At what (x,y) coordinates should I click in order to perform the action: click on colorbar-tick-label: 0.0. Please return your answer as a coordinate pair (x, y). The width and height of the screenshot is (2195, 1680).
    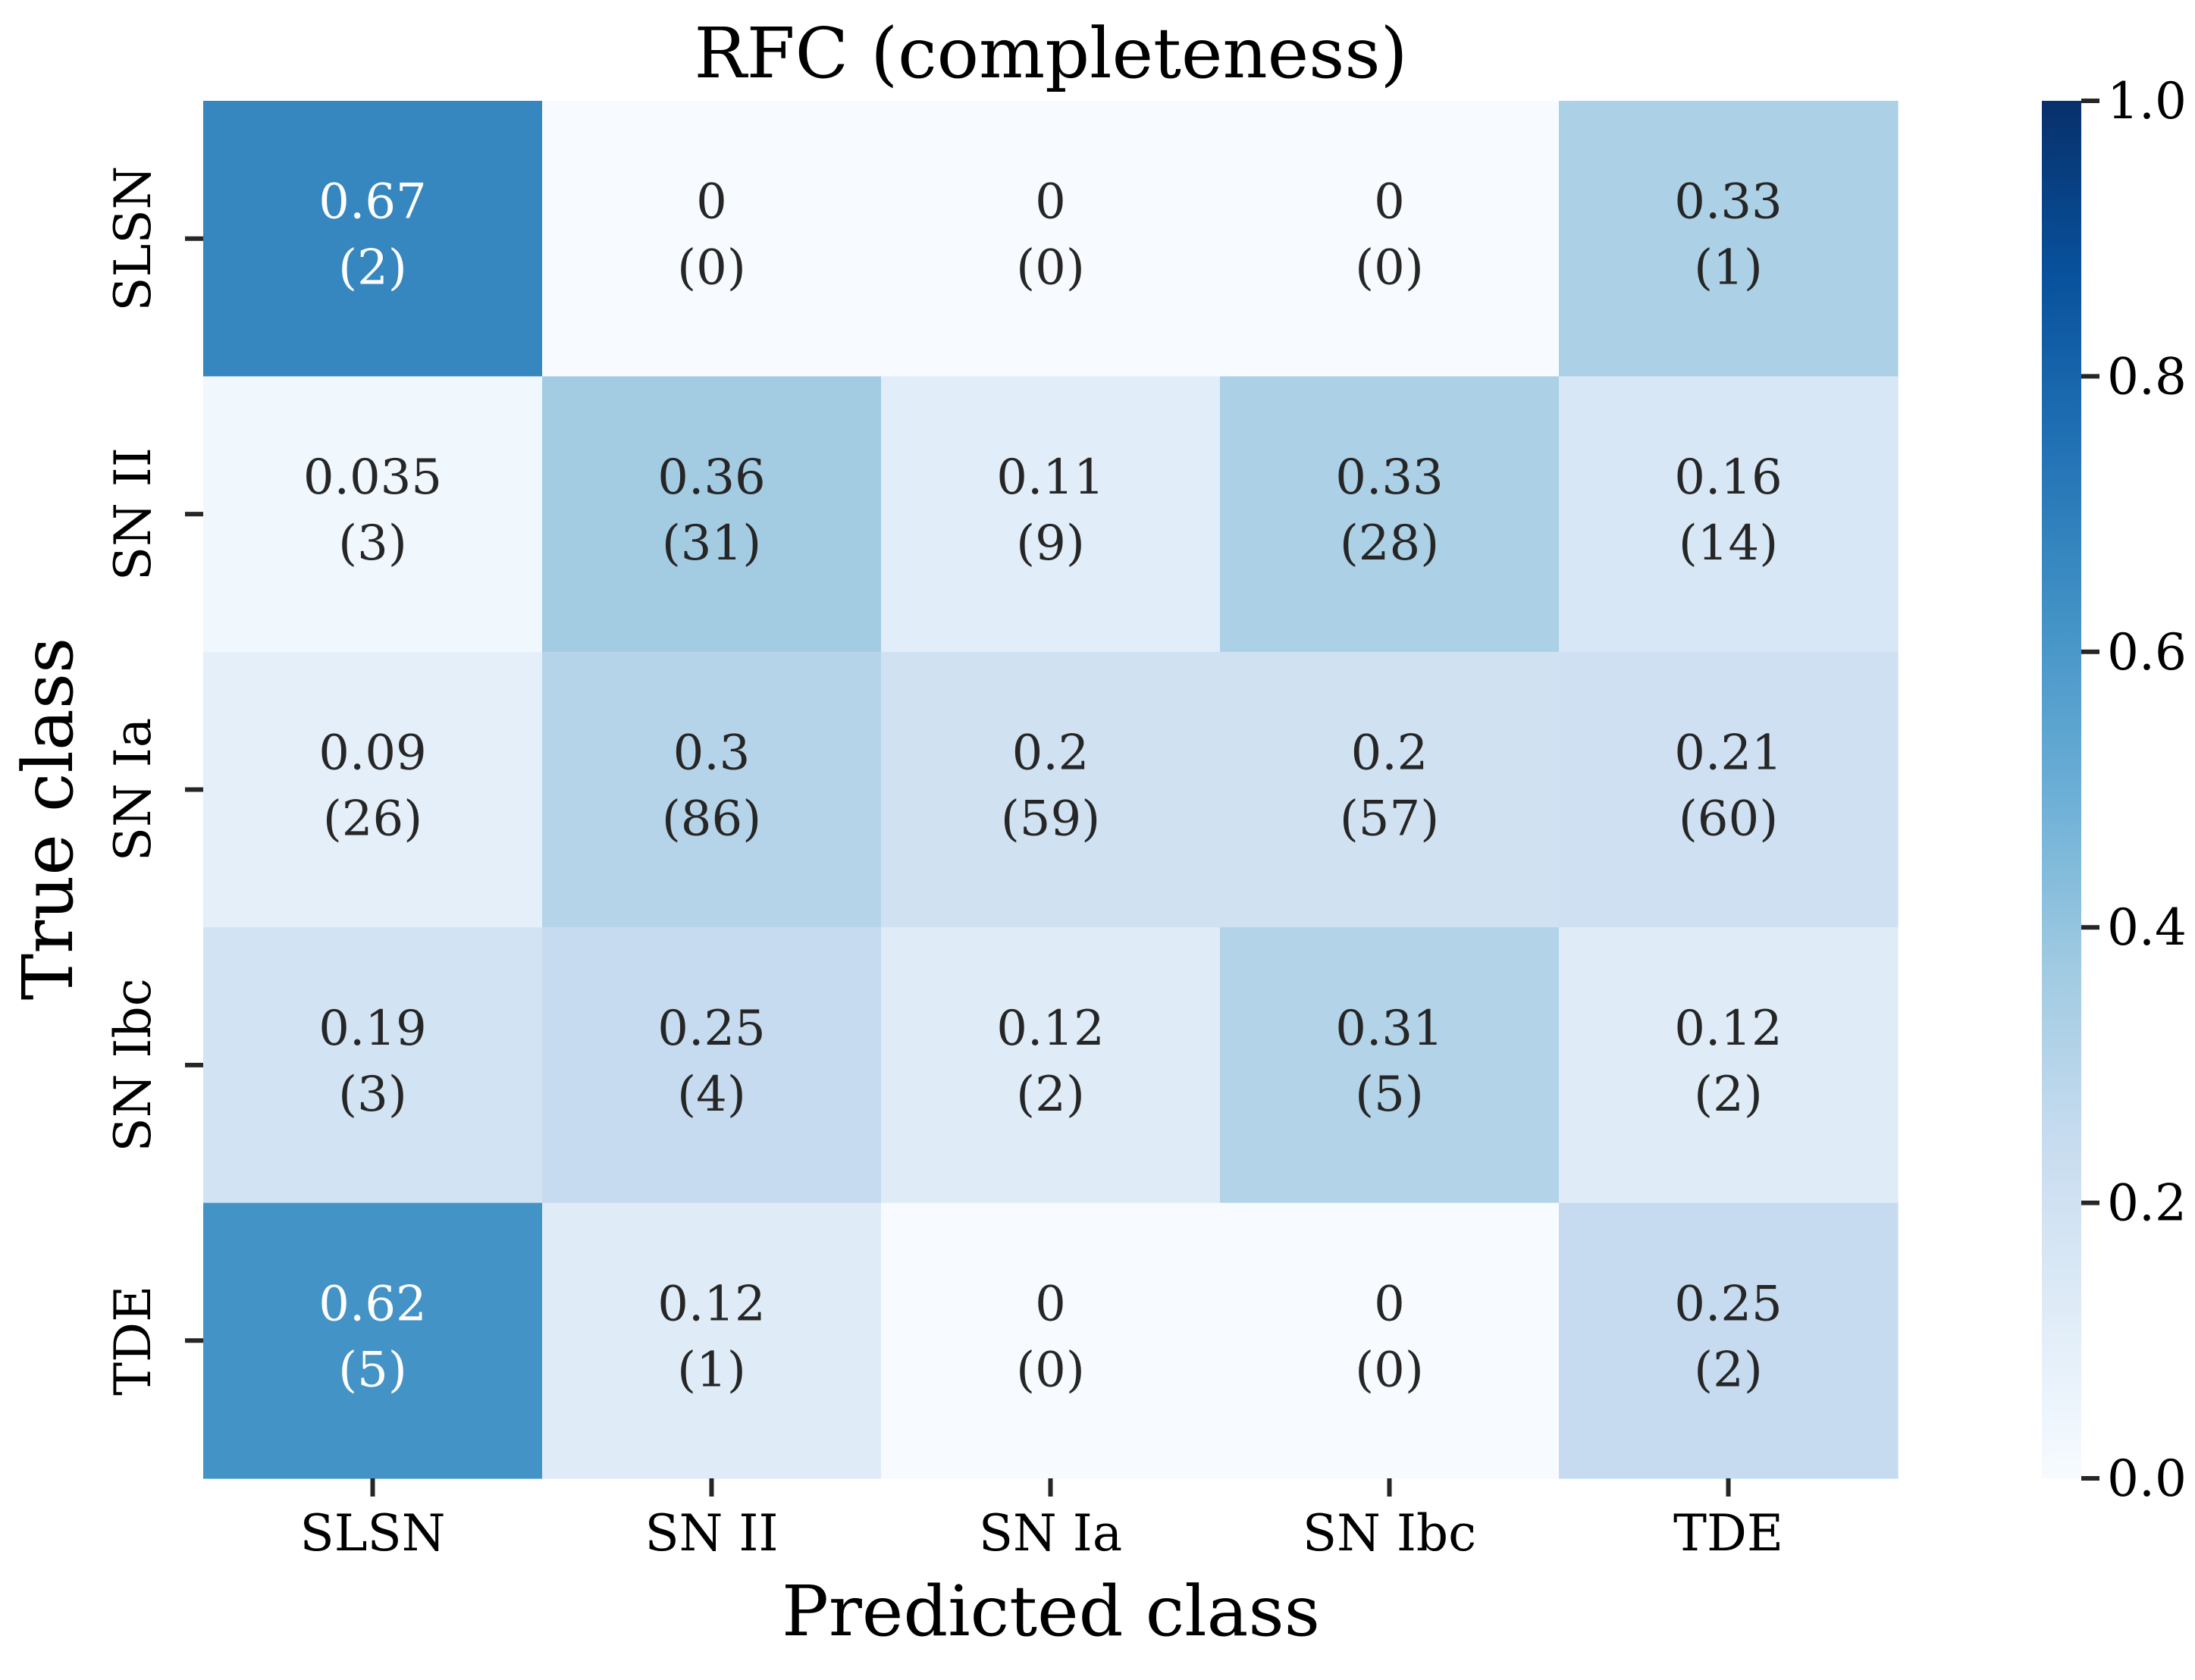
    Looking at the image, I should click on (2147, 1479).